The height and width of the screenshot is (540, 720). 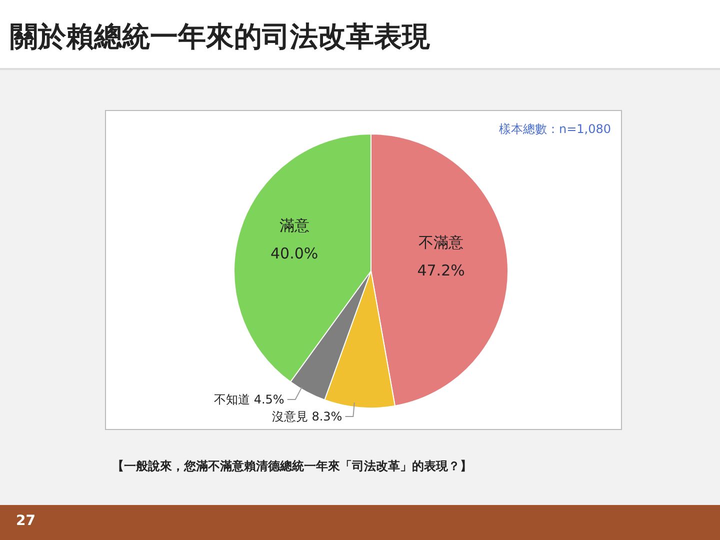 I want to click on data-label: 47.2%, so click(x=441, y=270).